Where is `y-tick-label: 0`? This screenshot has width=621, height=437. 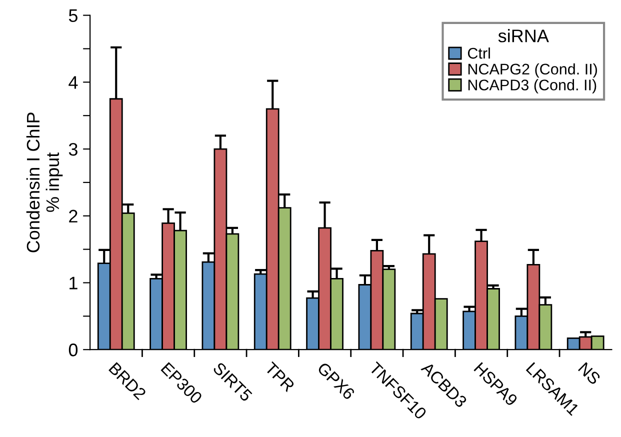 y-tick-label: 0 is located at coordinates (73, 350).